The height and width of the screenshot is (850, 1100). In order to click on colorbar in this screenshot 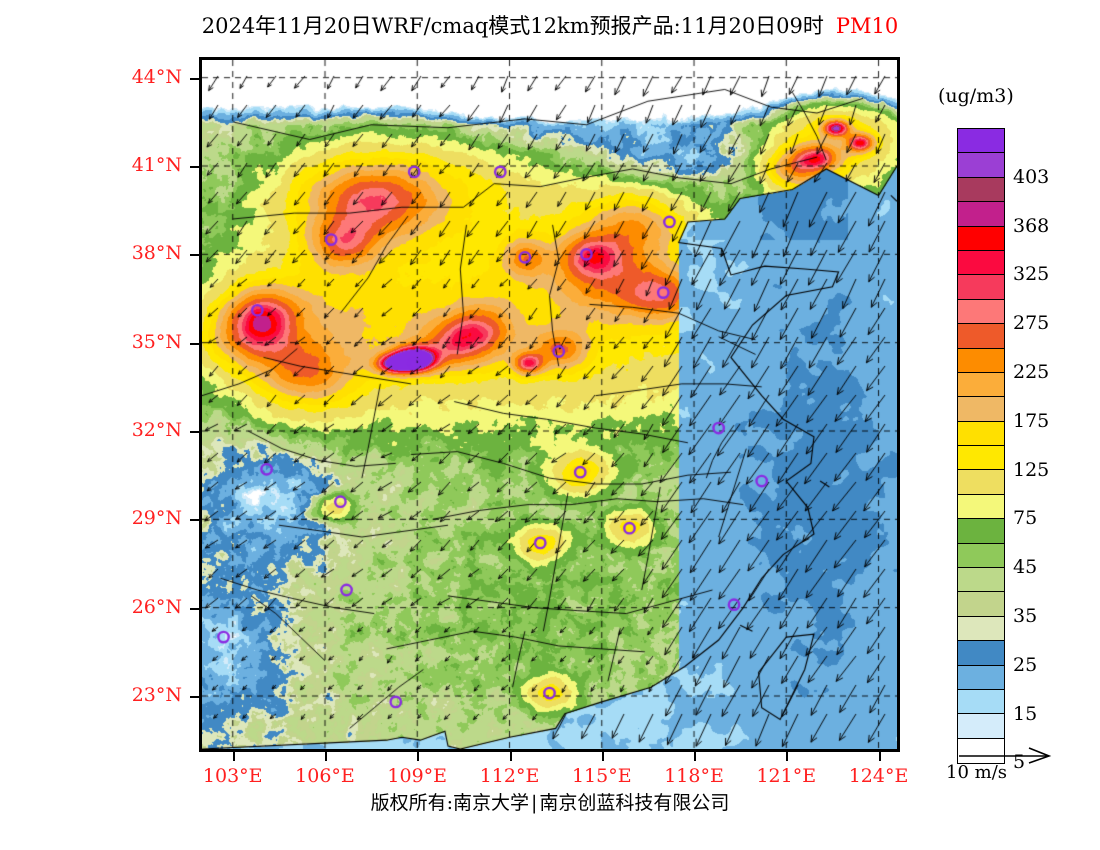, I will do `click(981, 446)`.